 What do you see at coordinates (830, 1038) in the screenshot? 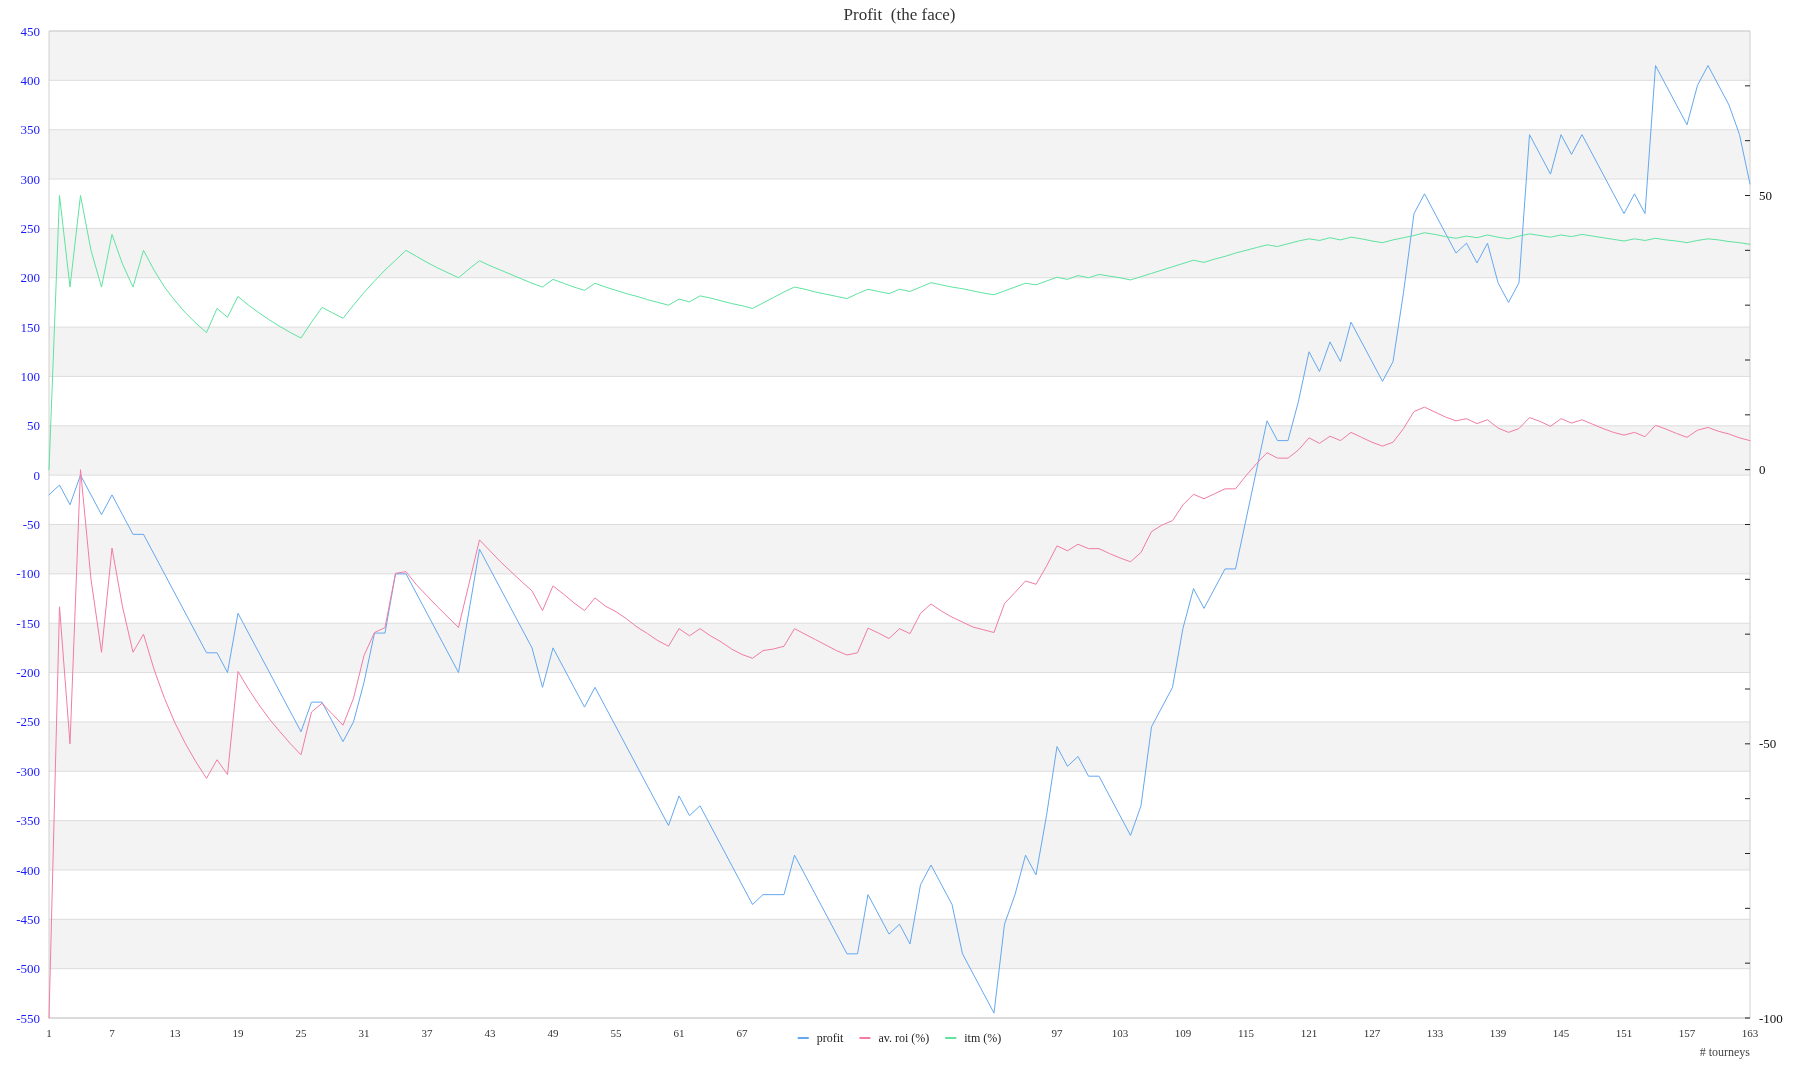
I see `legend-label: profit` at bounding box center [830, 1038].